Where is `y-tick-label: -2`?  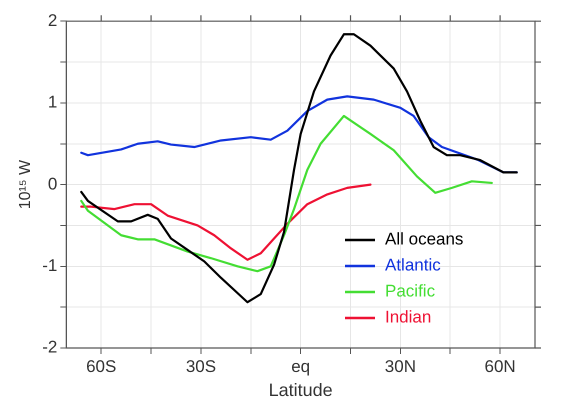
y-tick-label: -2 is located at coordinates (50, 347).